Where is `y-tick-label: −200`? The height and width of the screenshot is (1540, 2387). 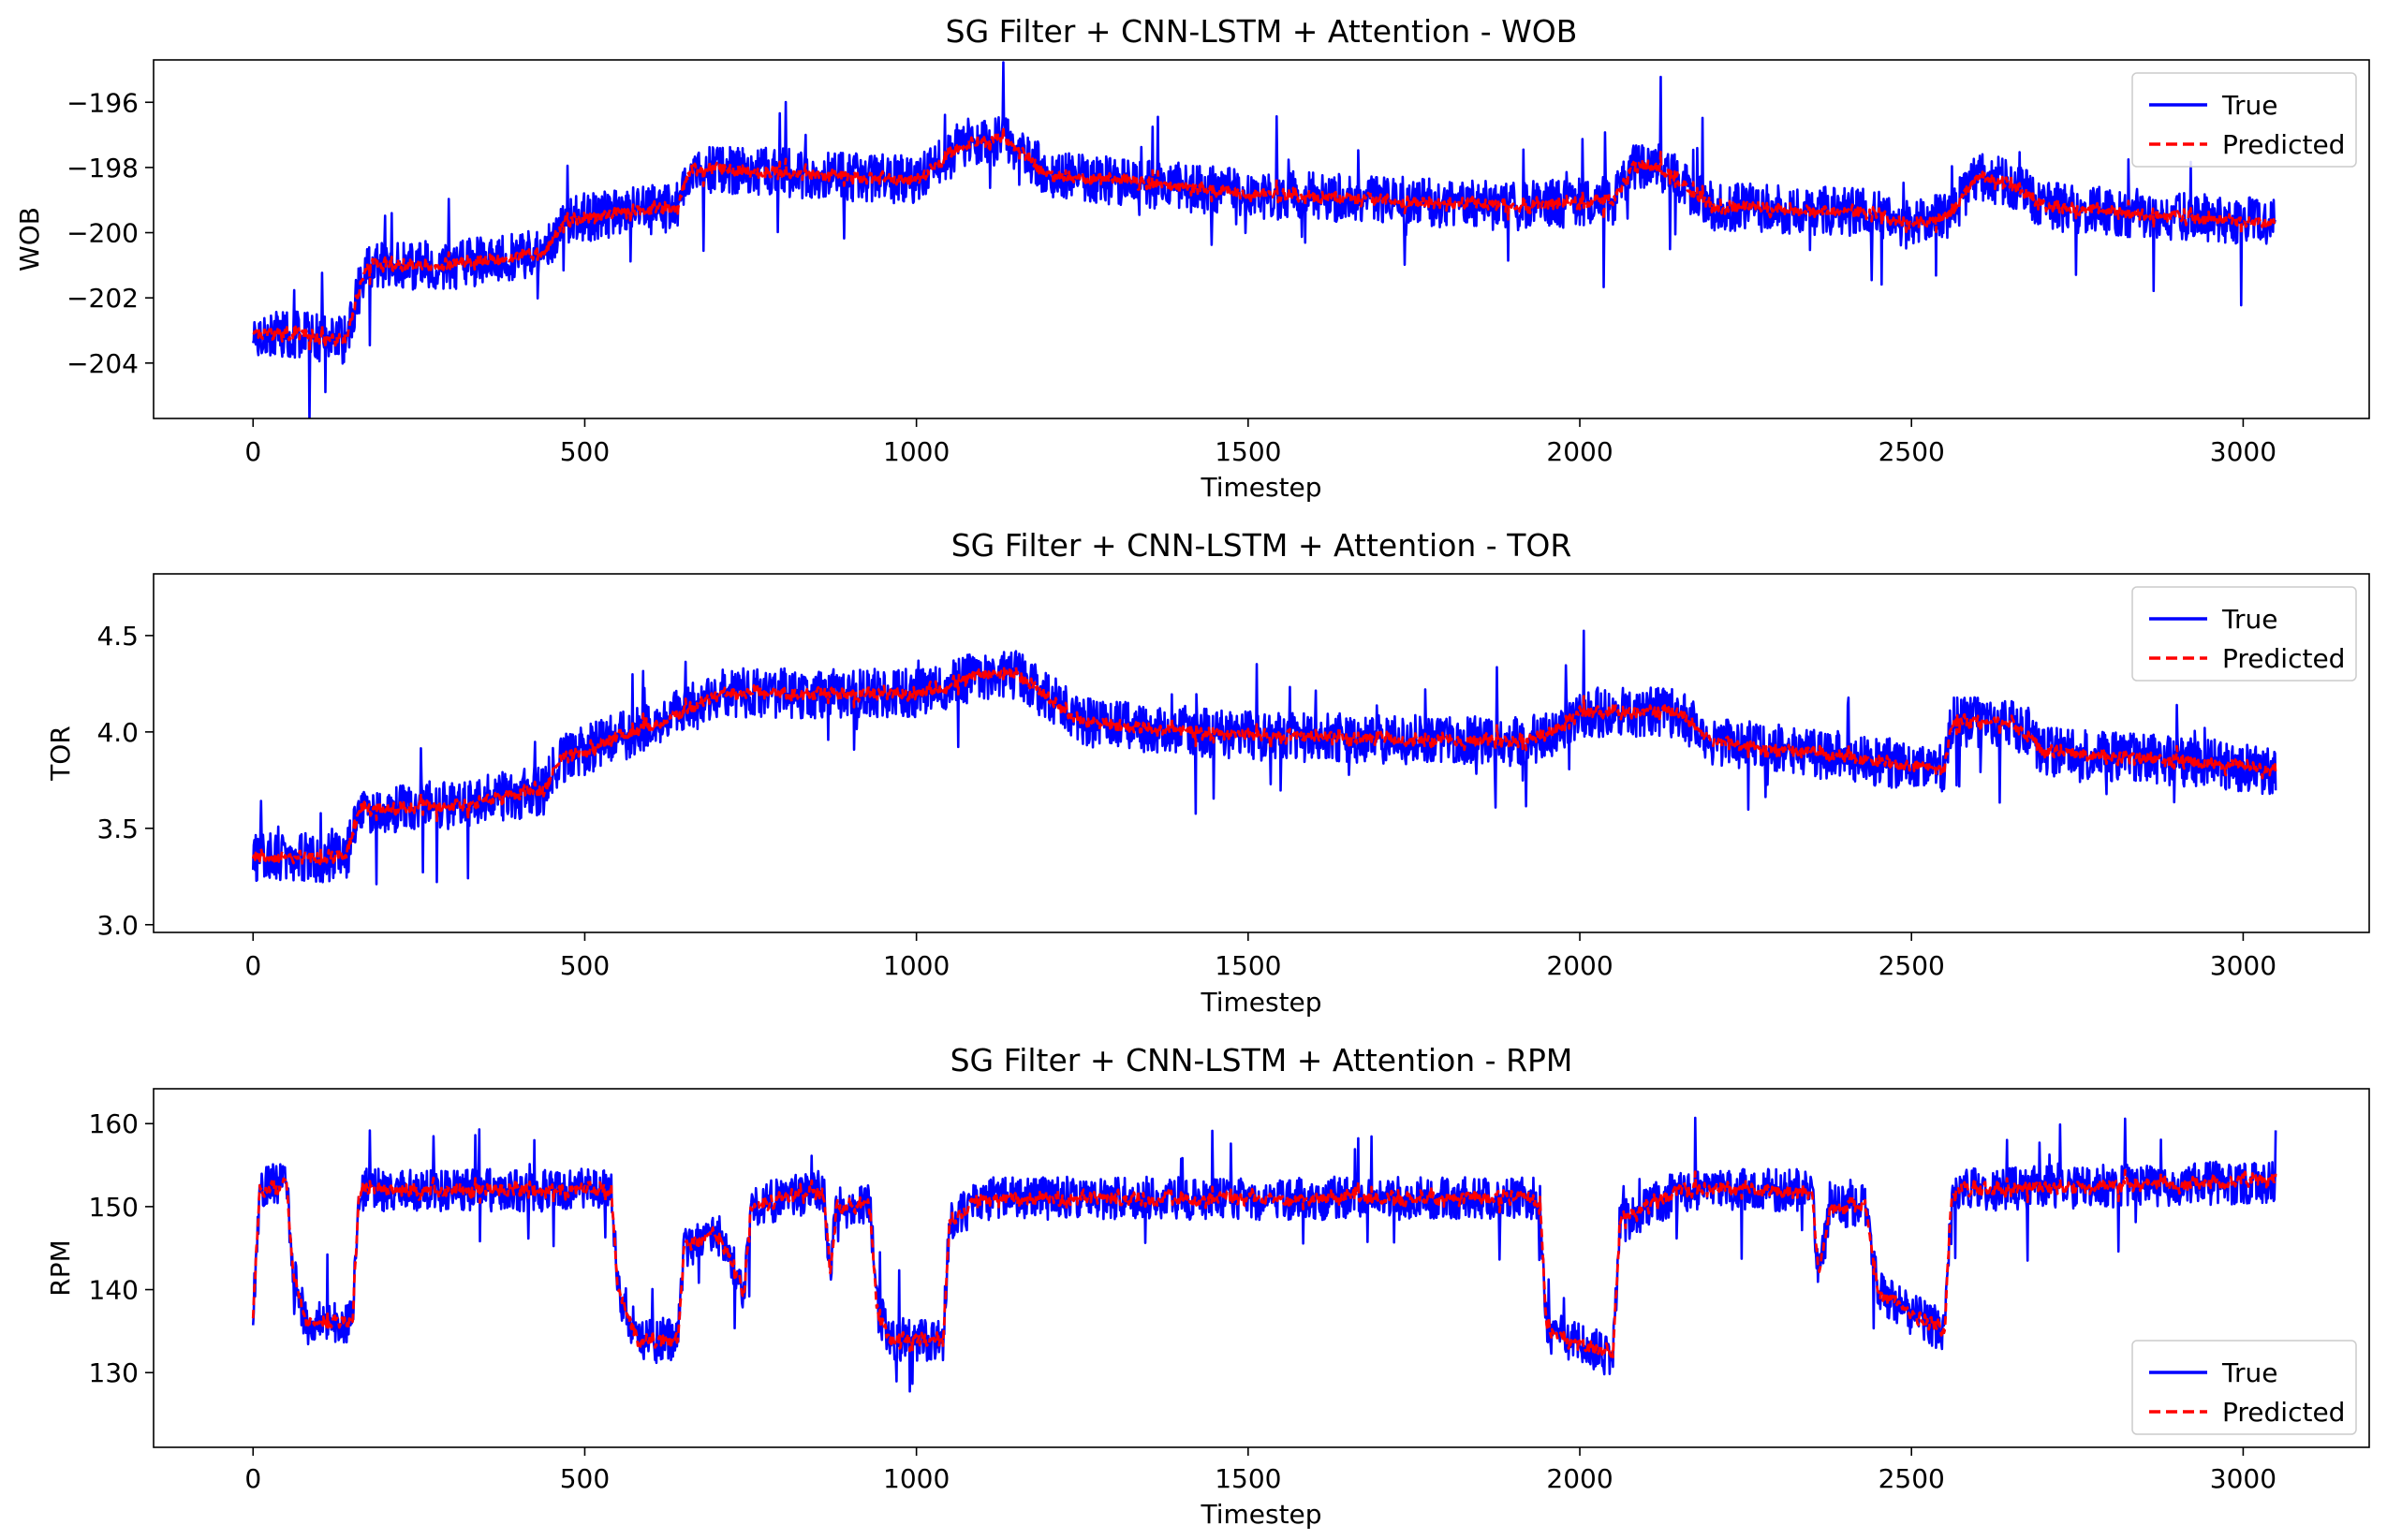 y-tick-label: −200 is located at coordinates (102, 233).